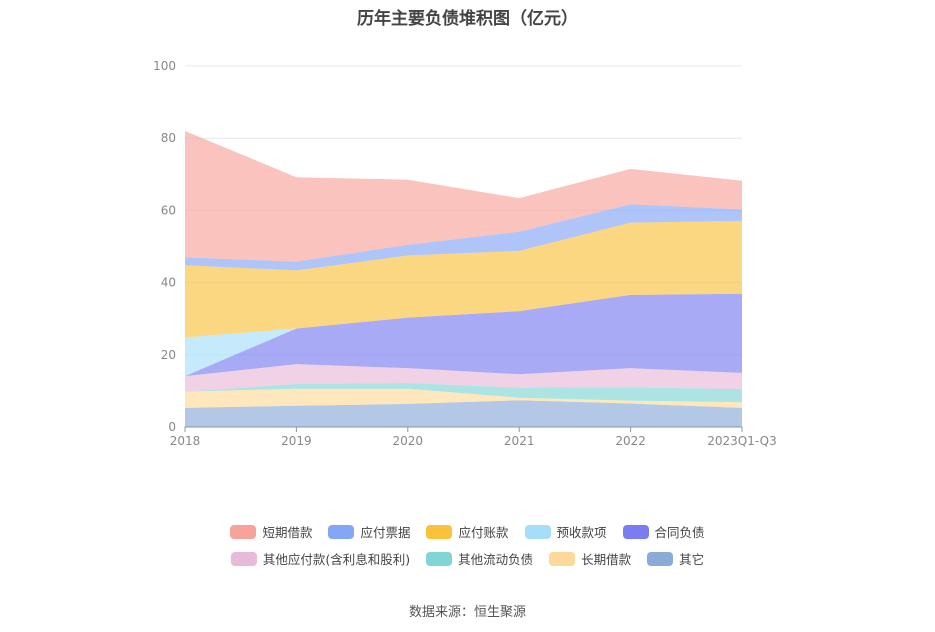  I want to click on legend-label: 合同负债, so click(679, 532).